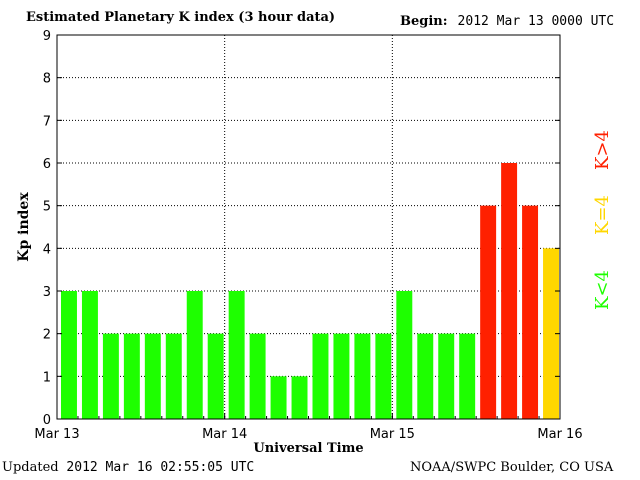  Describe the element at coordinates (47, 420) in the screenshot. I see `y-tick-label: 0` at that location.